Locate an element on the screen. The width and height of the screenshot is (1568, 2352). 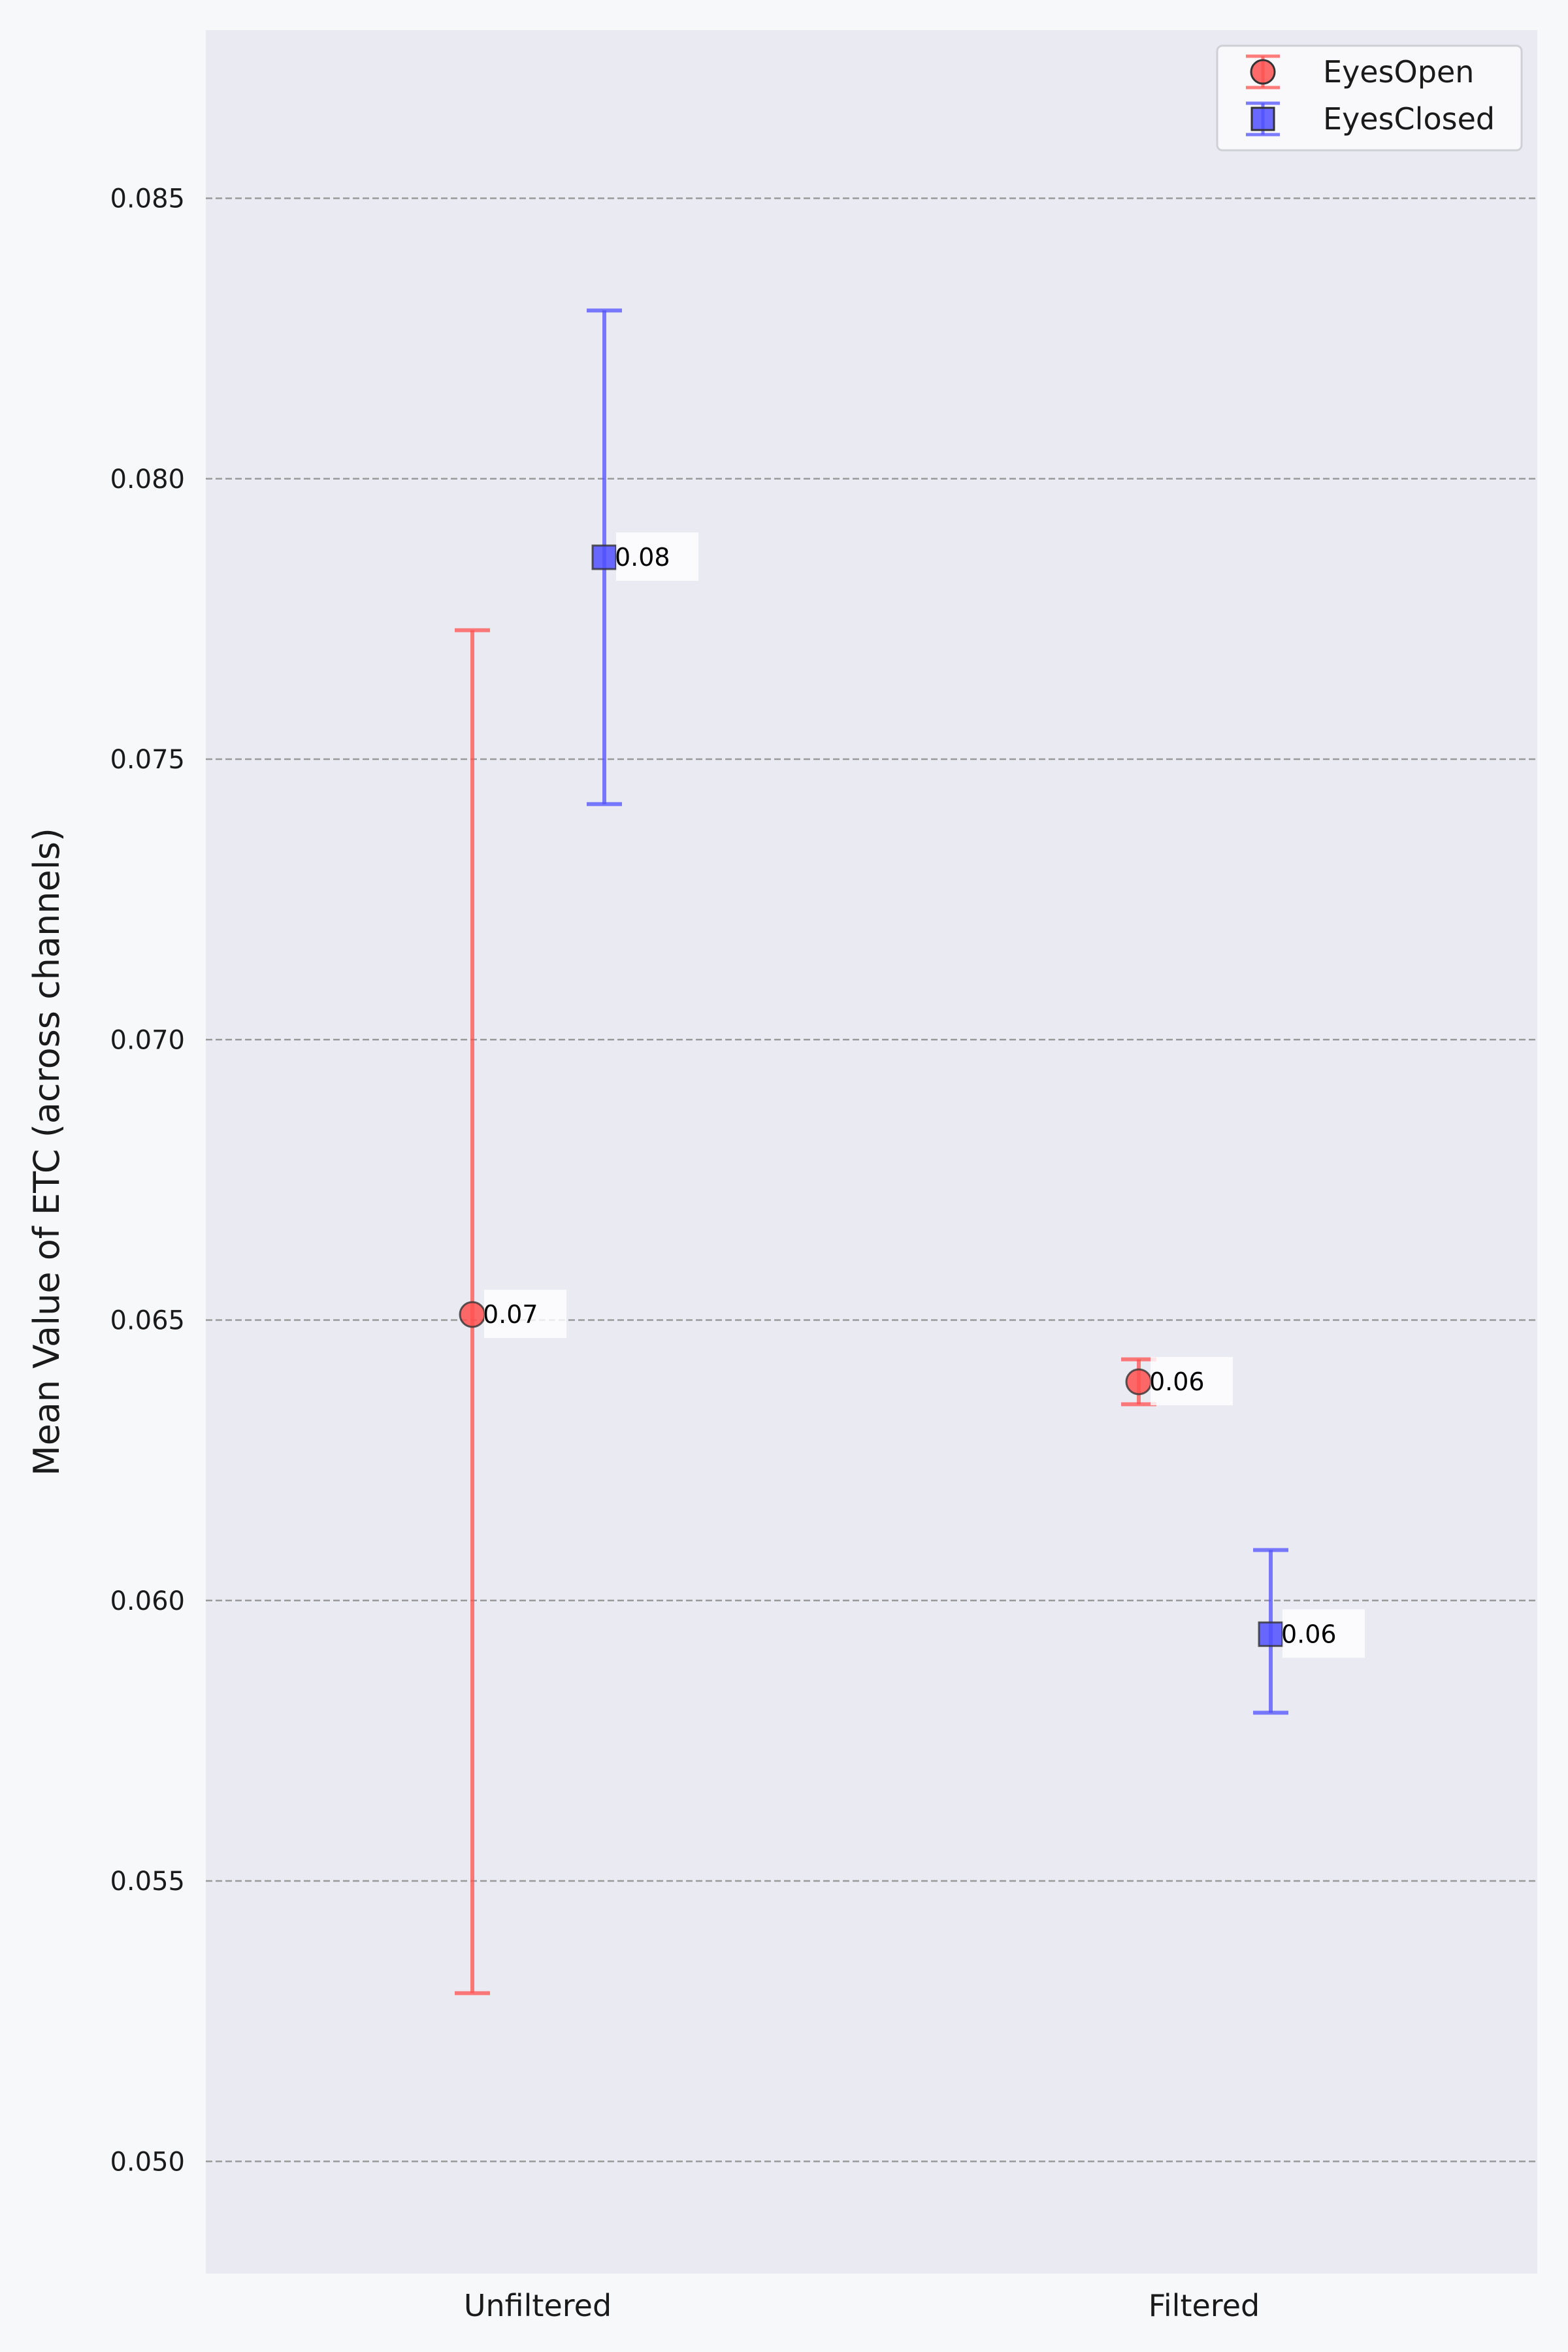
legend-label: EyesOpen is located at coordinates (1398, 72).